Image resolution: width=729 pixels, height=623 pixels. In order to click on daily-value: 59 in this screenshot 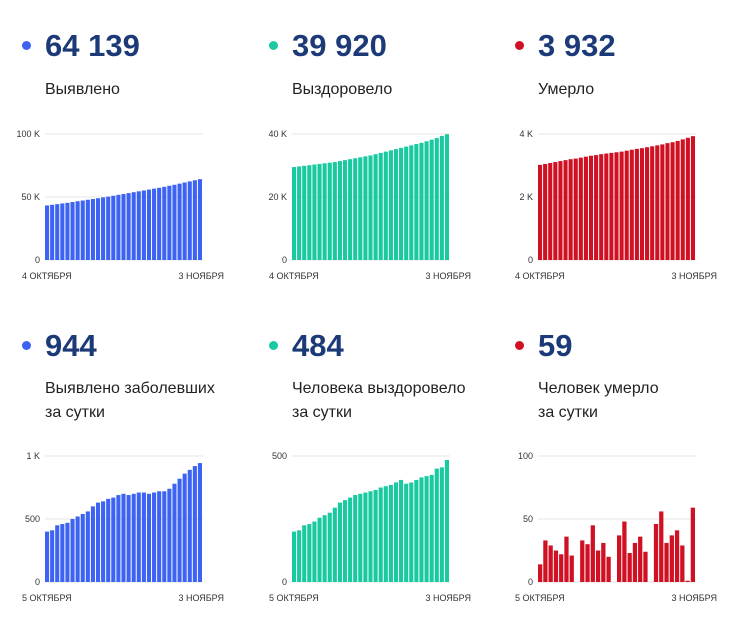, I will do `click(555, 345)`.